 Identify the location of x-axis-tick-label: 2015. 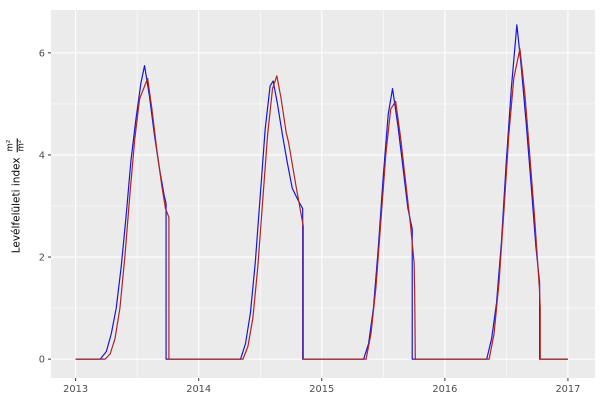
(321, 389).